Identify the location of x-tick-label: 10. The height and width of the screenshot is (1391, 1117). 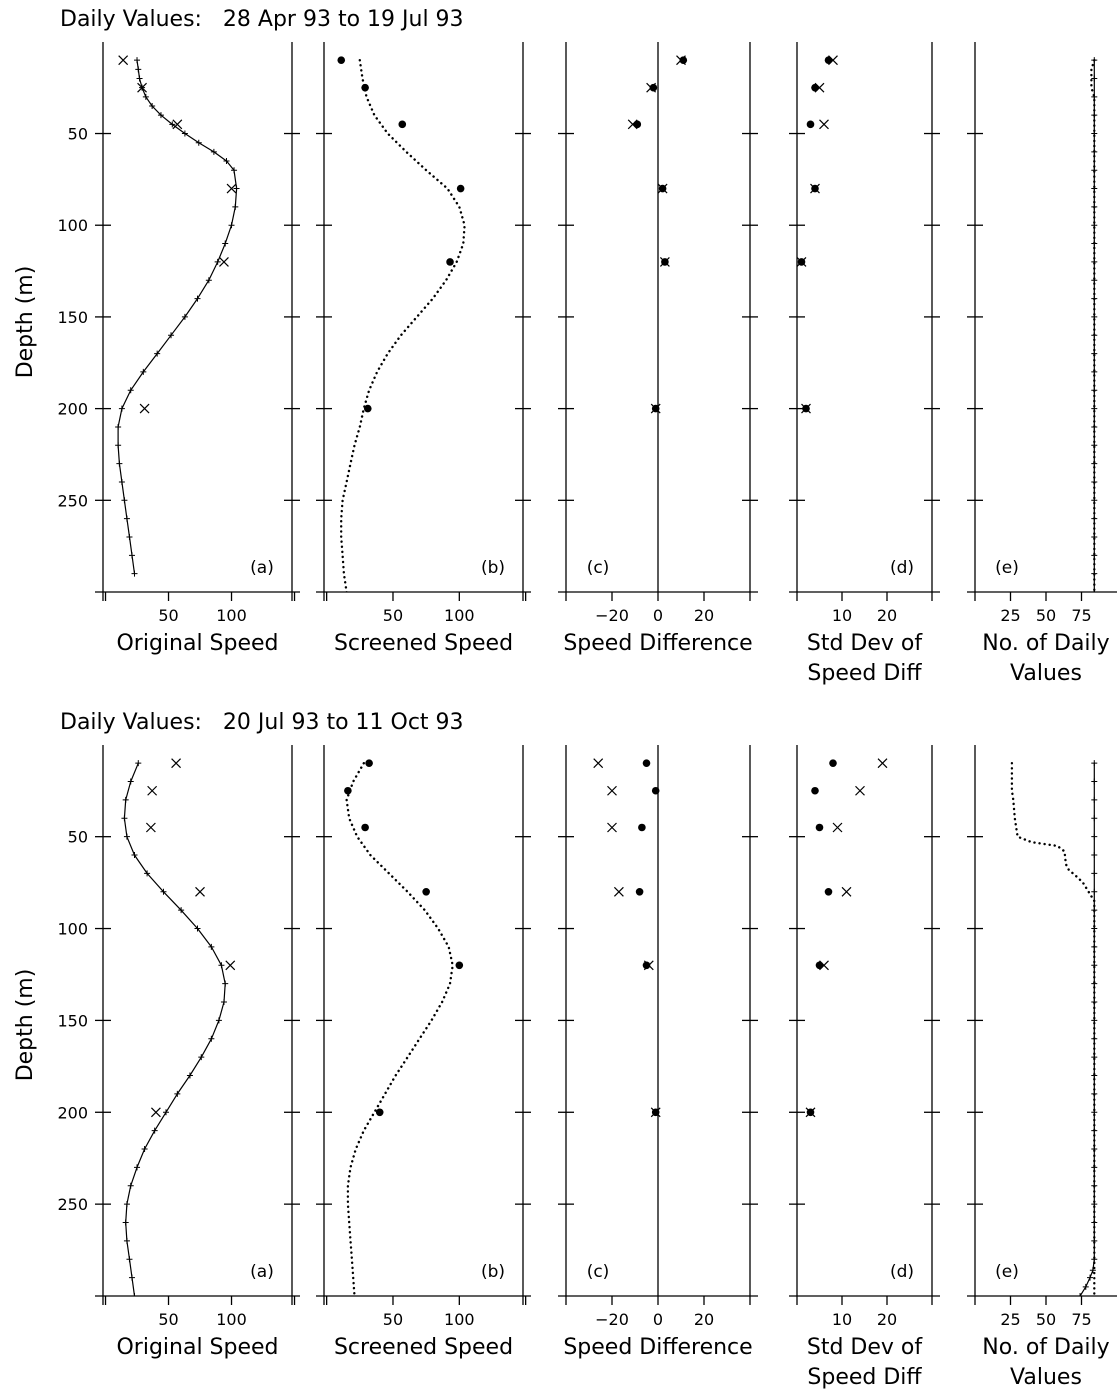
(842, 615).